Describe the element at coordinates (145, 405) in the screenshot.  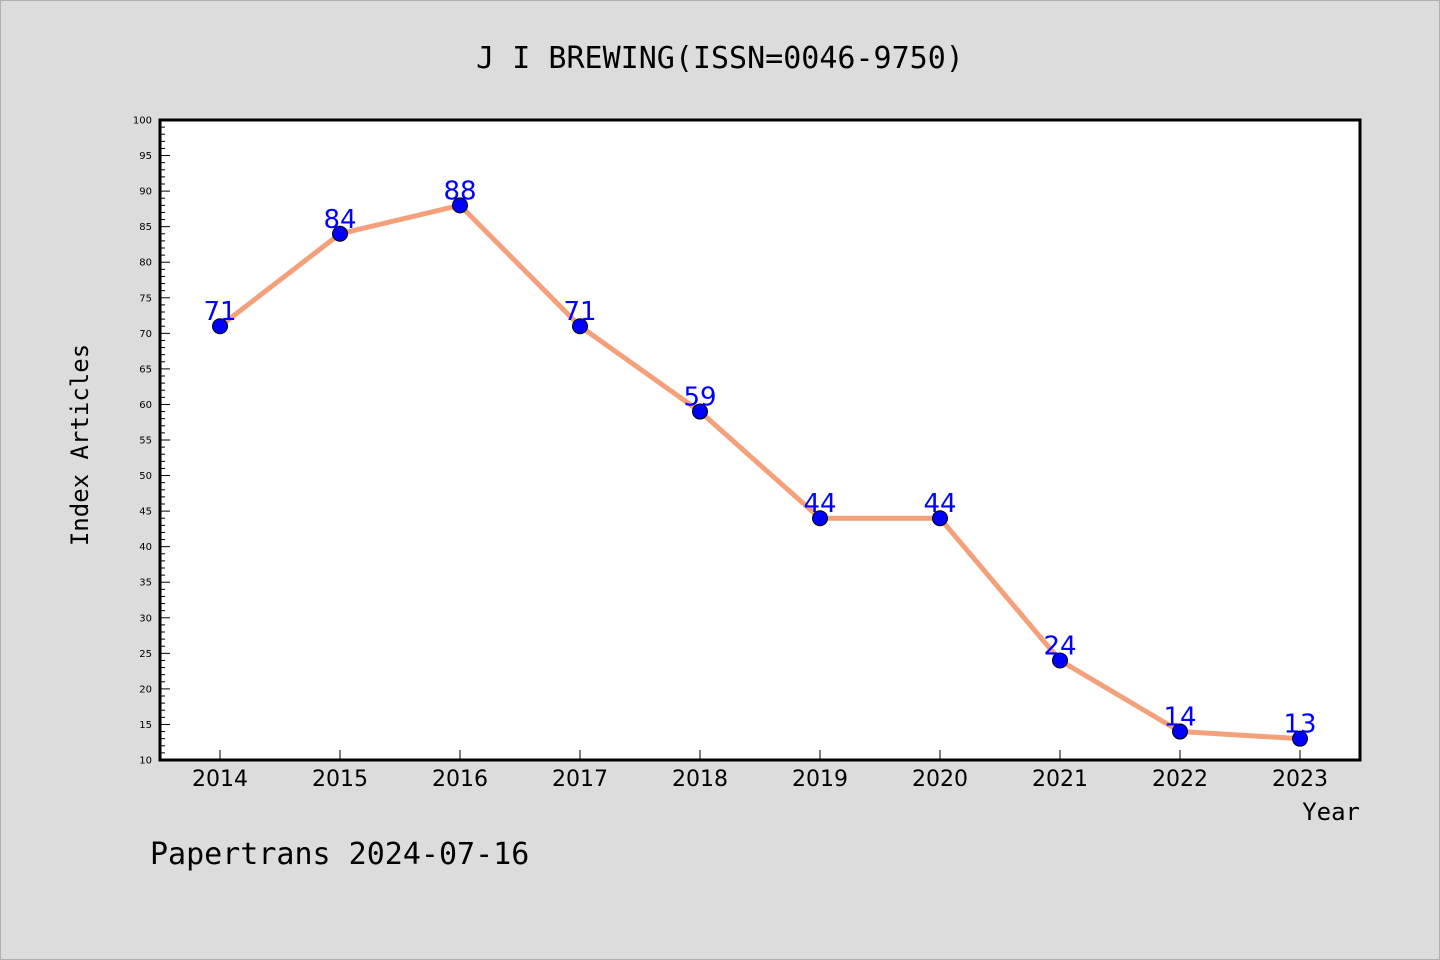
I see `y-tick-label: 60` at that location.